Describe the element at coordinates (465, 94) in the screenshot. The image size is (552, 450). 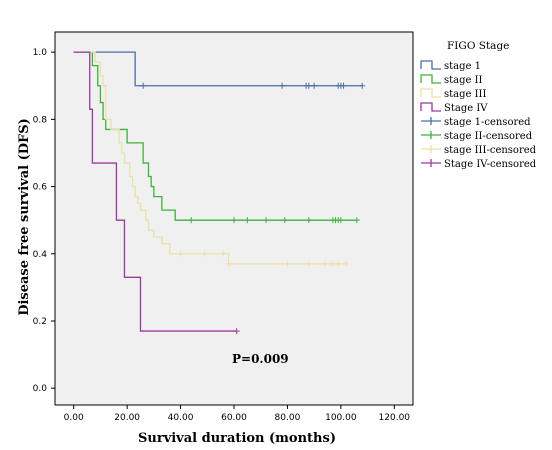
I see `legend-label: stage III` at that location.